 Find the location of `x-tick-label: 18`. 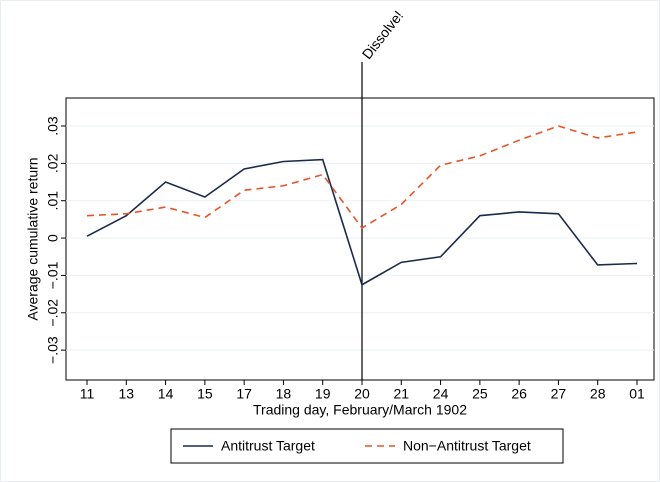

x-tick-label: 18 is located at coordinates (284, 394).